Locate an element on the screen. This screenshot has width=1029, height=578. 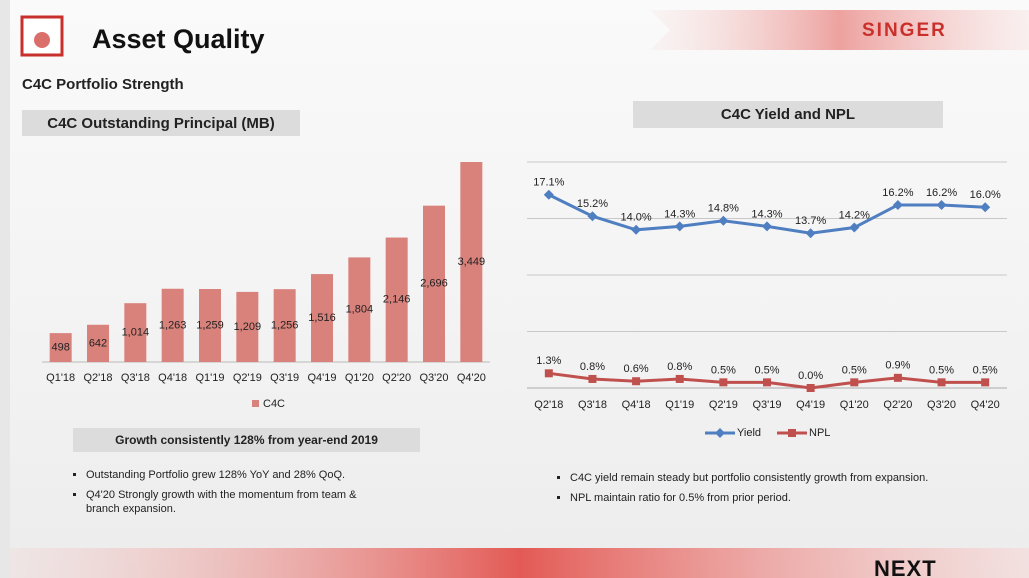
data-label: 3,449 is located at coordinates (472, 262).